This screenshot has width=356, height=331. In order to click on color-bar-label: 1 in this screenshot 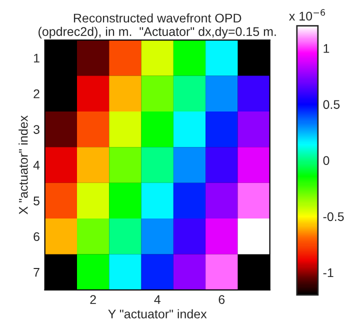, I will do `click(327, 48)`.